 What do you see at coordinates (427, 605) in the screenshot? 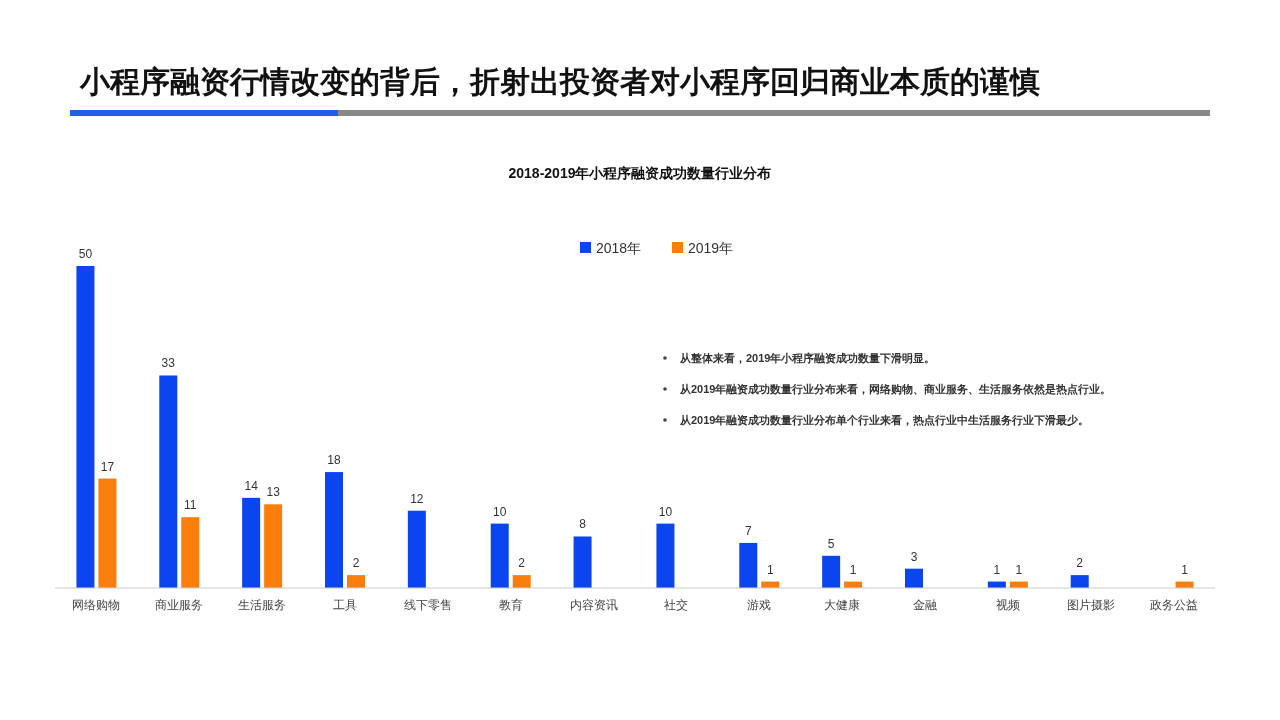
I see `x-tick-label: 线下零售` at bounding box center [427, 605].